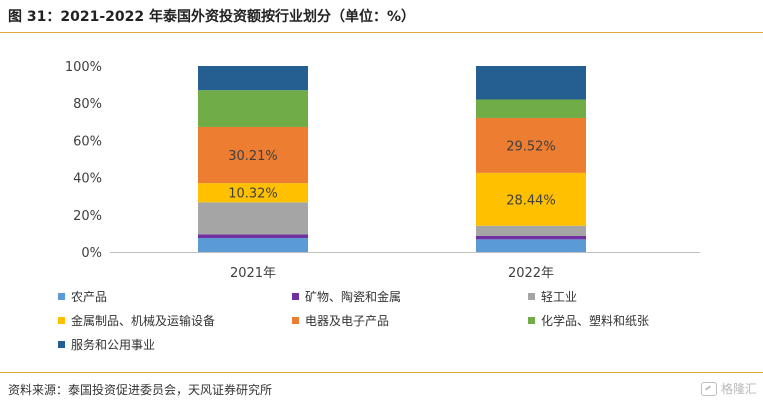  I want to click on legend-label: 轻工业, so click(559, 297).